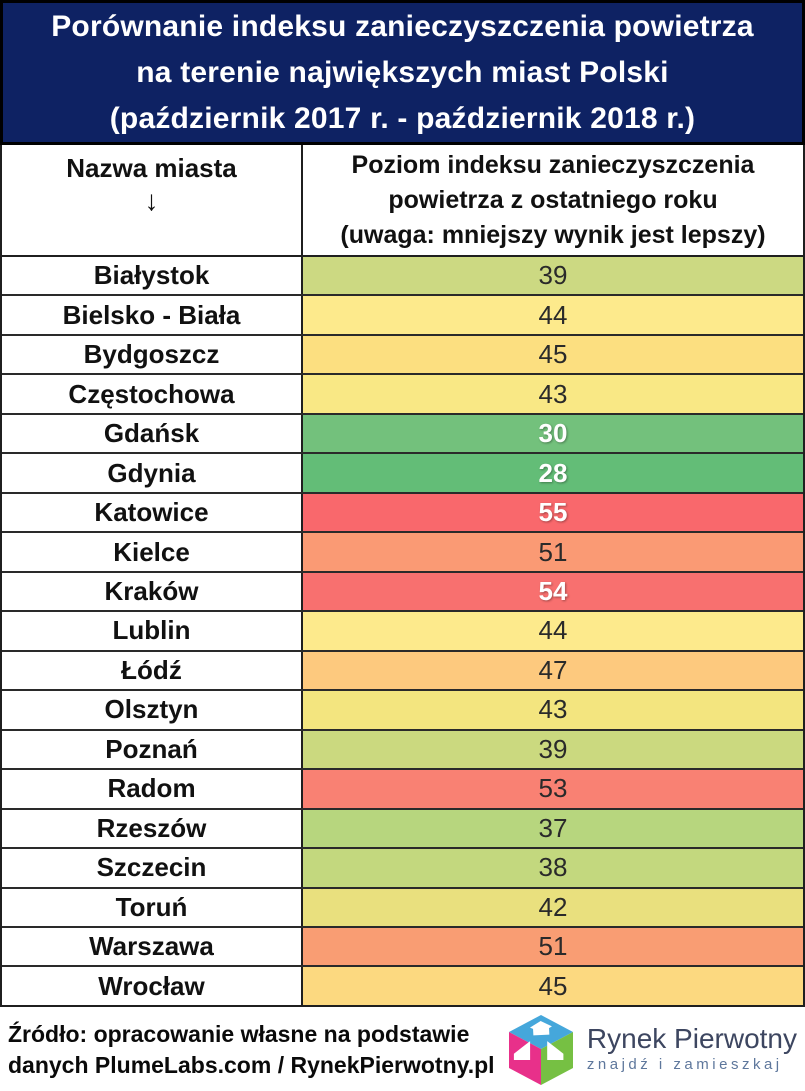 The image size is (805, 1091). I want to click on table-row: Kielce 51, so click(402, 553).